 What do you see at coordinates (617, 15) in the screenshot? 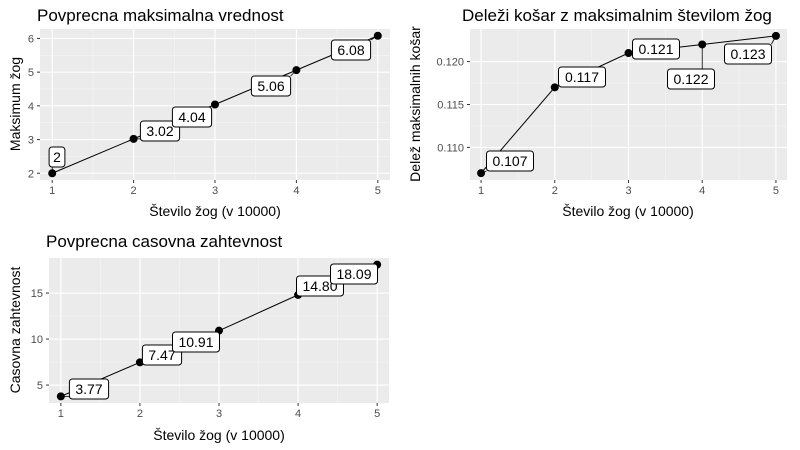
I see `chart-2-title: Deleži košar z maksimalnim številom žog` at bounding box center [617, 15].